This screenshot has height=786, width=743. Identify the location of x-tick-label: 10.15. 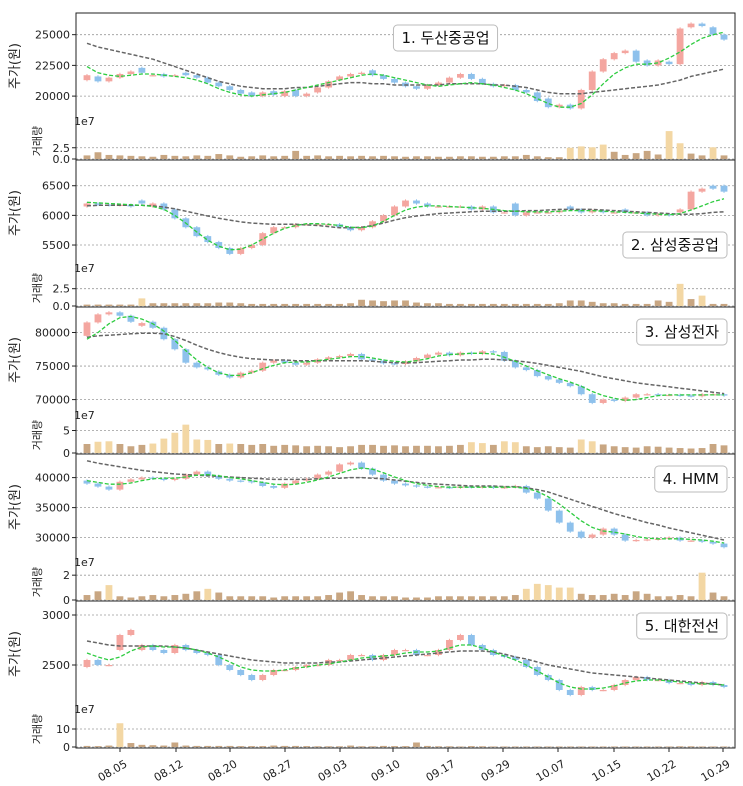
(607, 770).